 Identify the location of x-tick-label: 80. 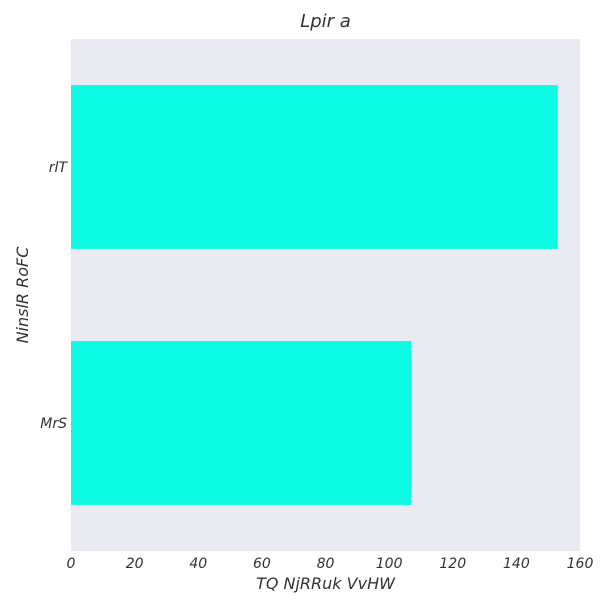
(326, 564).